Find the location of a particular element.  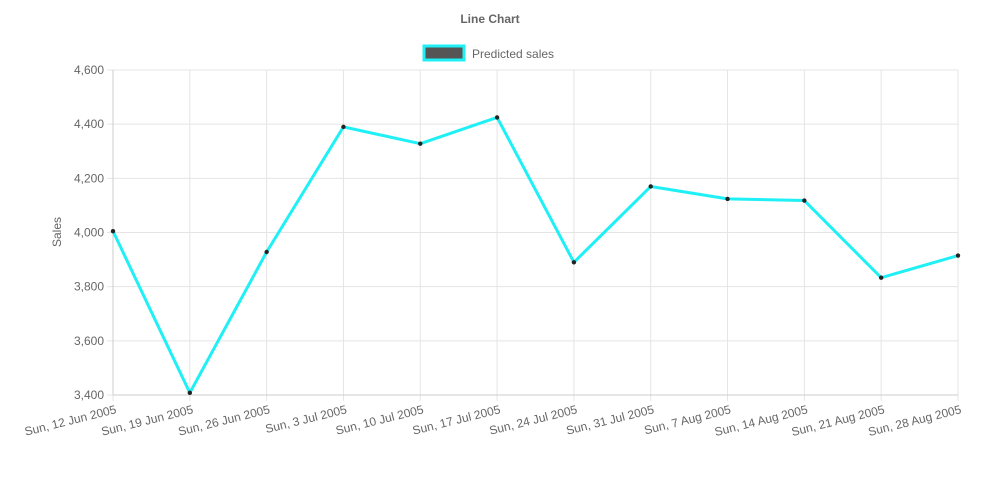

y-tick-label: 4,000 is located at coordinates (89, 233).